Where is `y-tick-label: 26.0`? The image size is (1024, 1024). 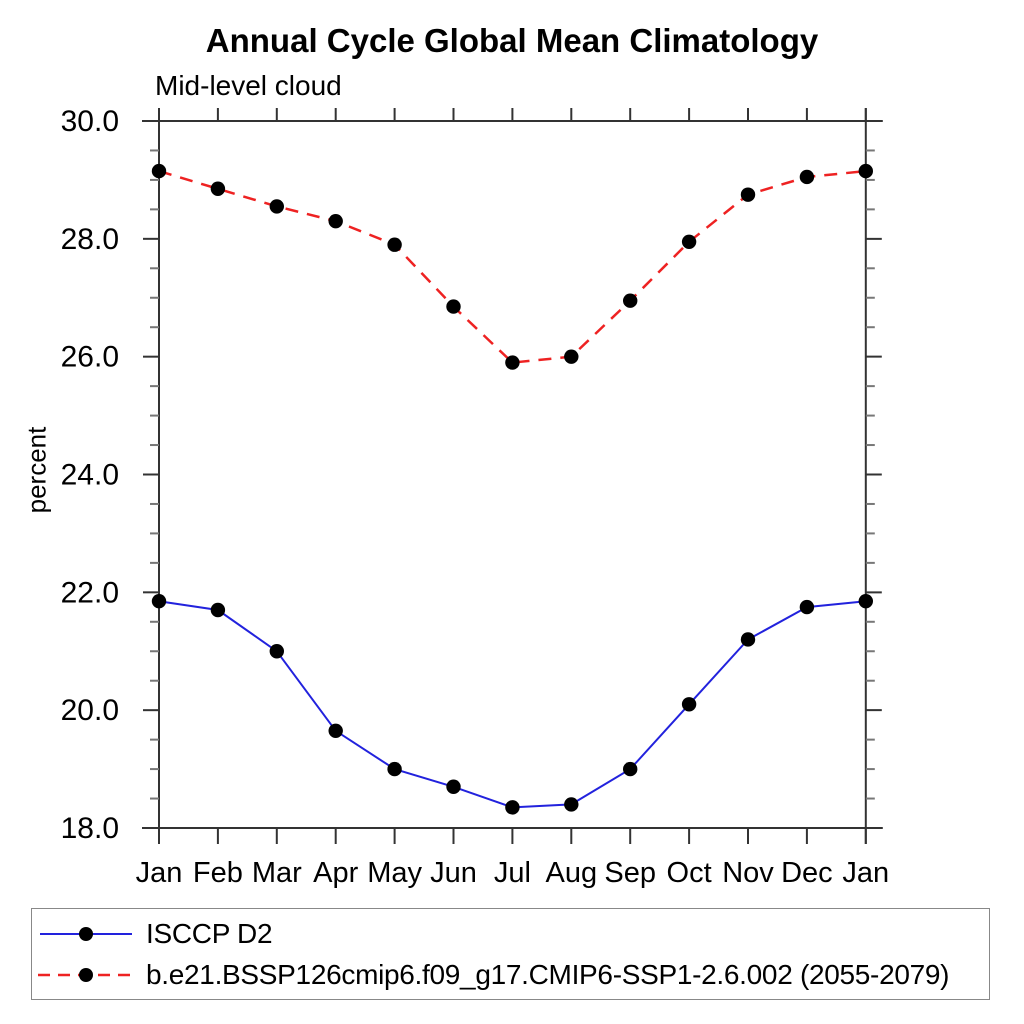 y-tick-label: 26.0 is located at coordinates (90, 357).